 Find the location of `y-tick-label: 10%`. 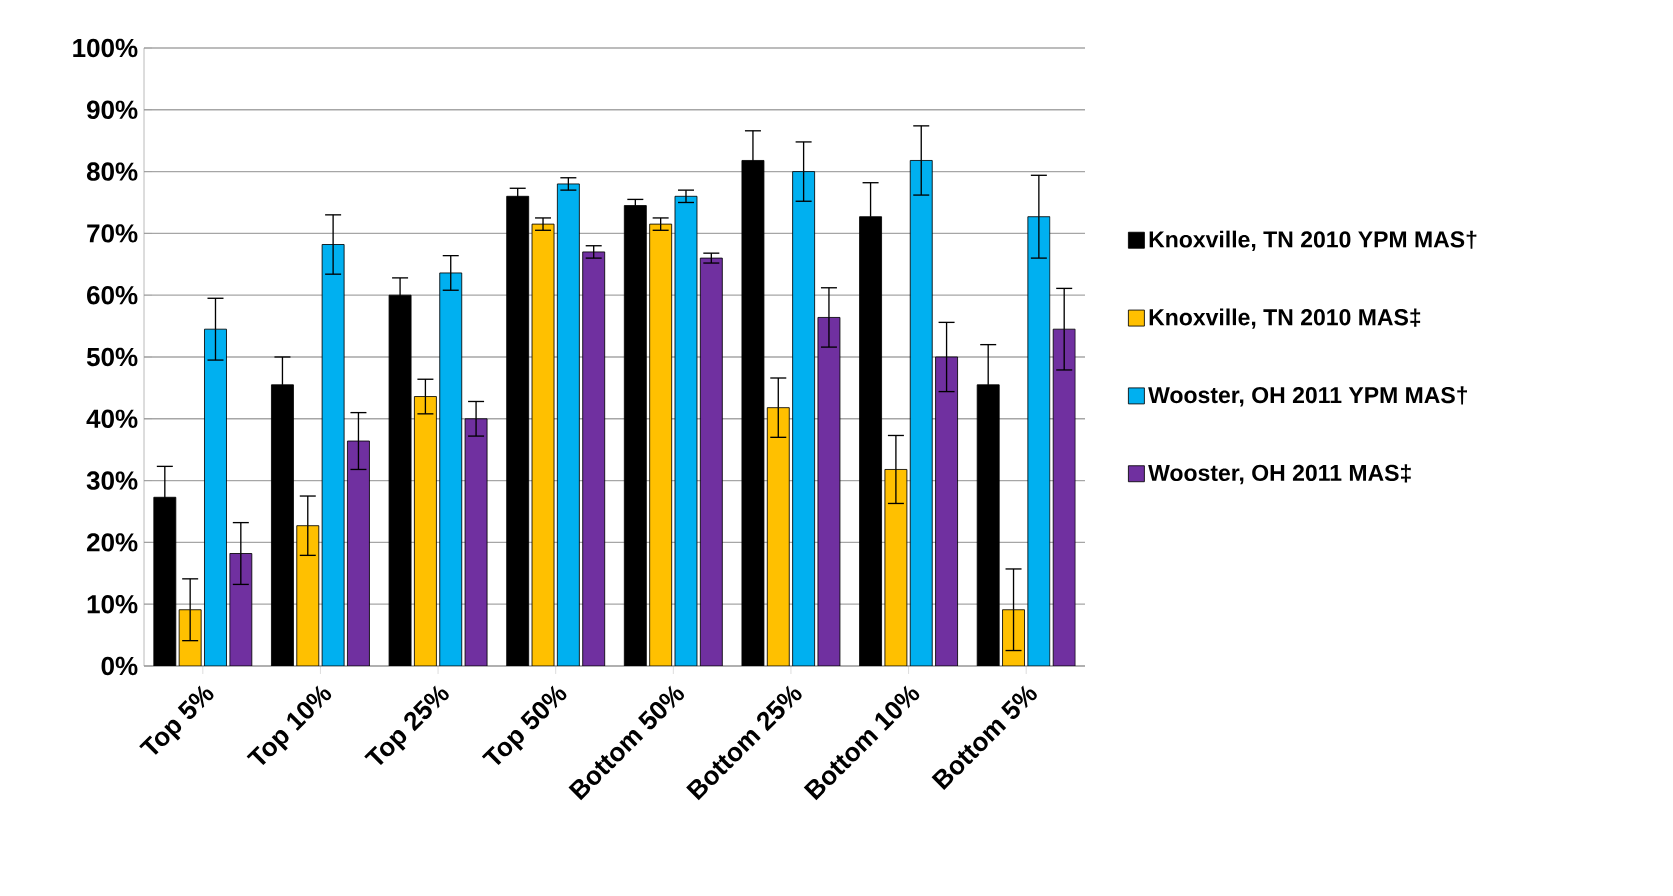

y-tick-label: 10% is located at coordinates (112, 604).